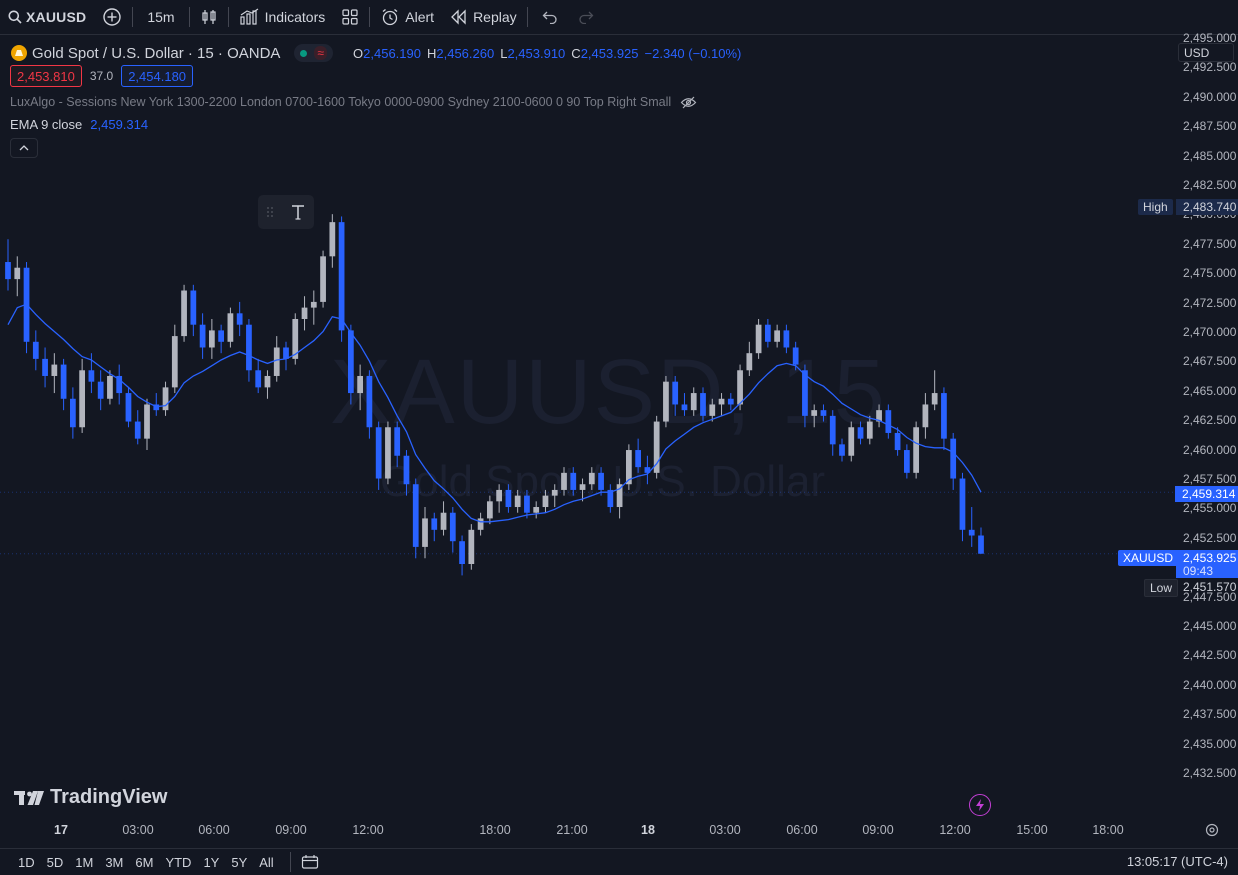 This screenshot has width=1238, height=875. I want to click on tradingview-logo-icon, so click(29, 798).